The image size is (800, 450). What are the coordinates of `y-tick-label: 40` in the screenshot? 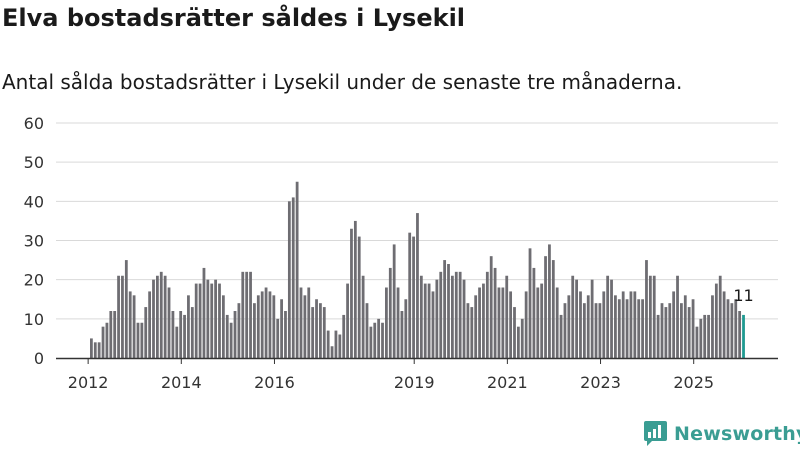 It's located at (34, 201).